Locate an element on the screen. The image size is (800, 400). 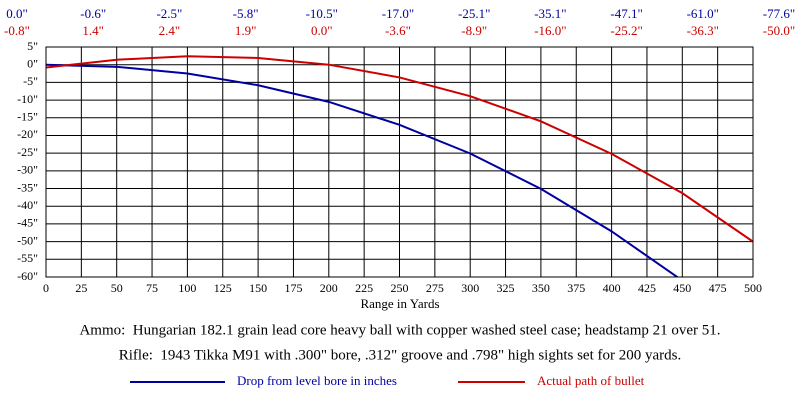
x-tick-label: 450 is located at coordinates (682, 288).